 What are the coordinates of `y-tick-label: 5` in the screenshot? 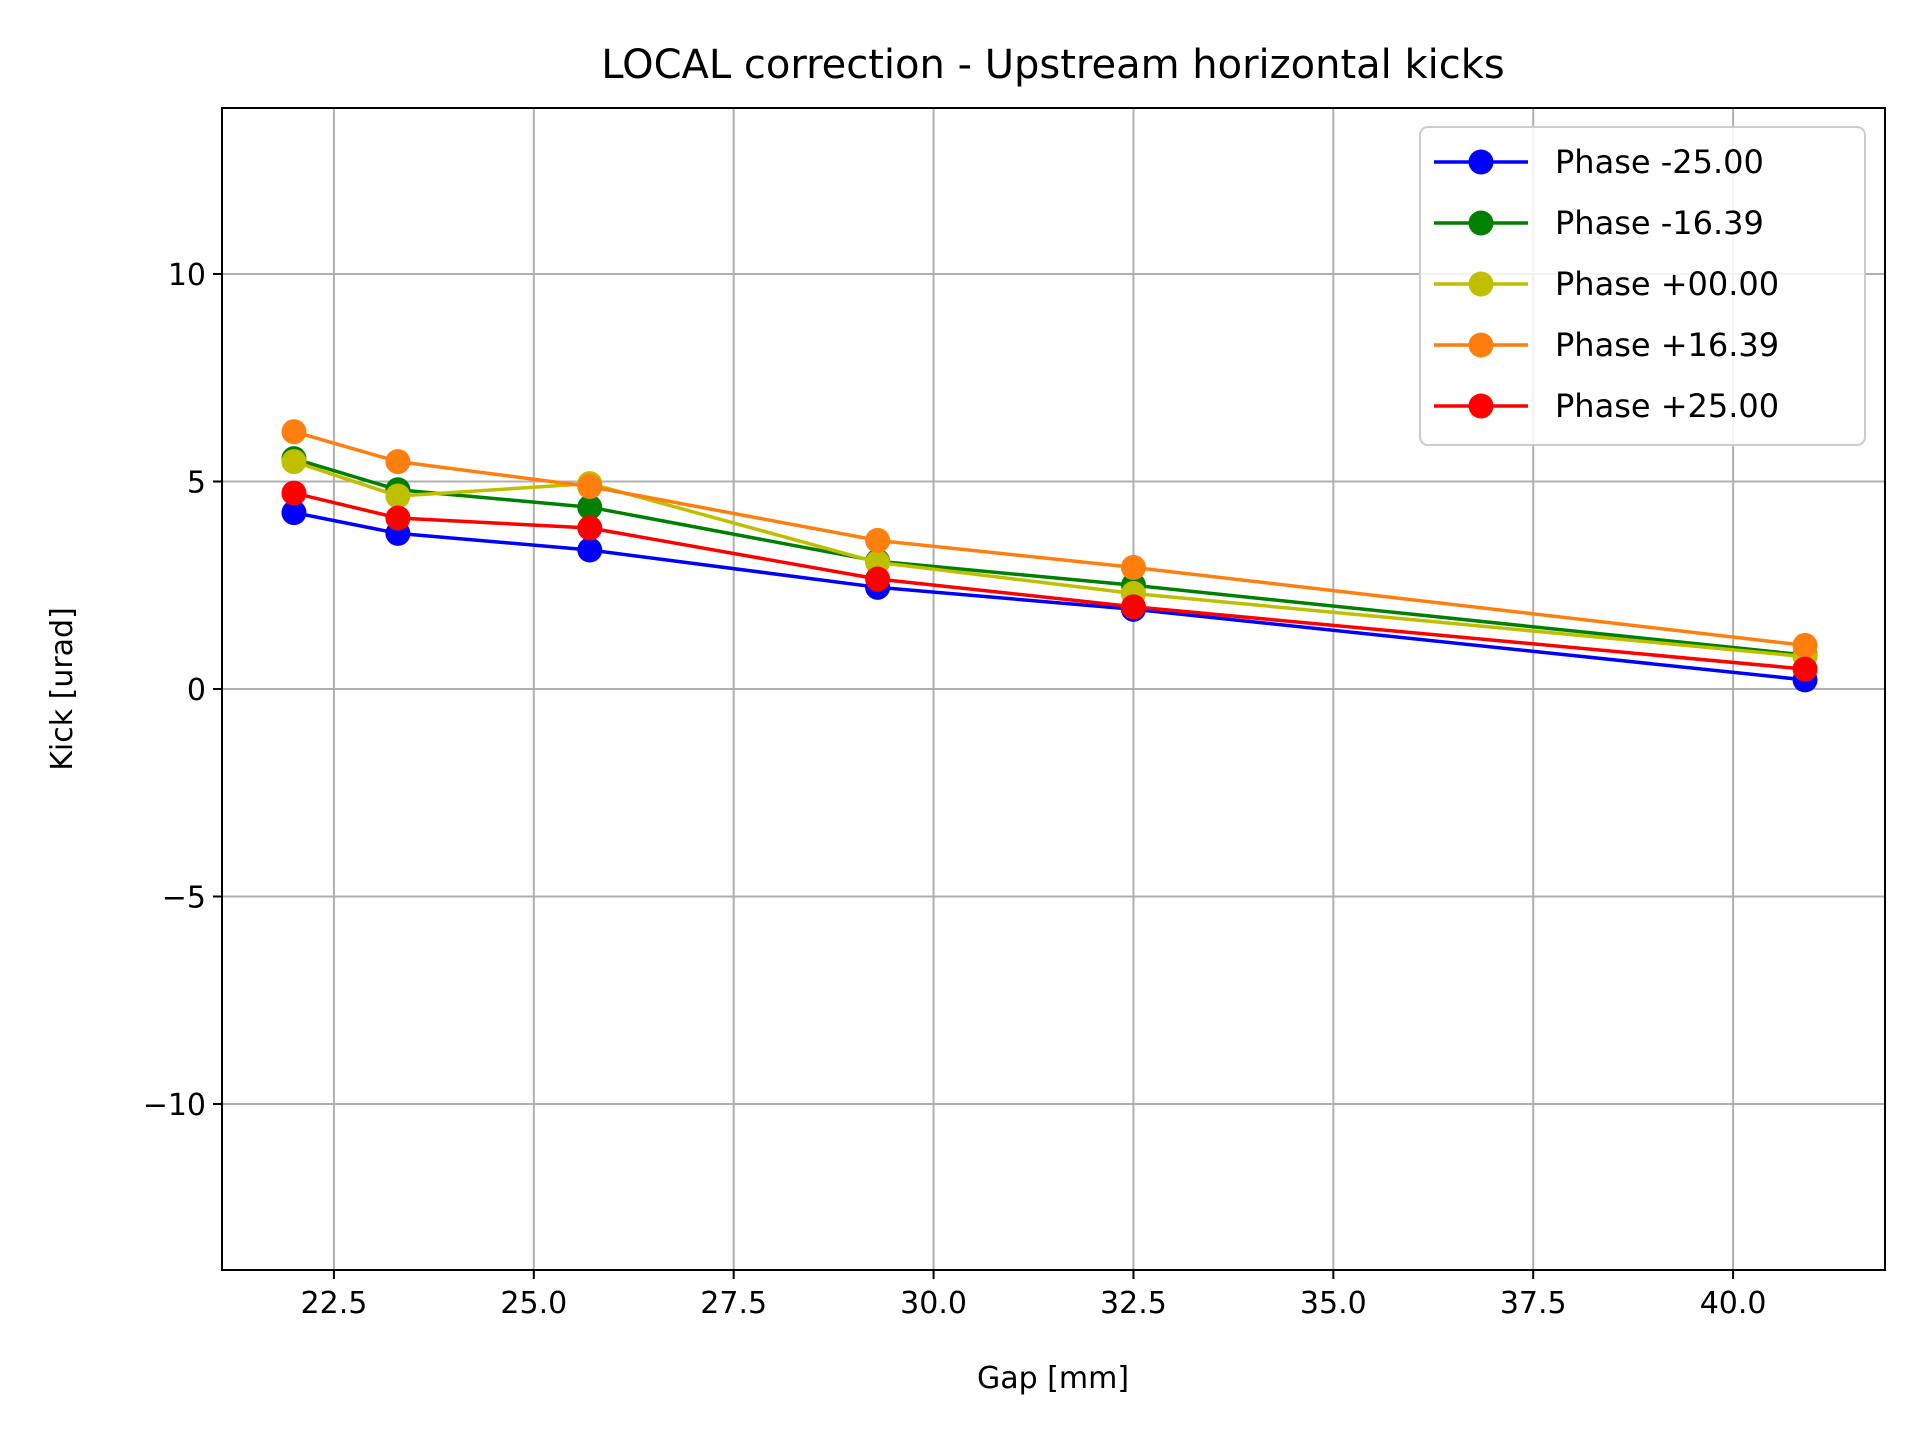 It's located at (196, 483).